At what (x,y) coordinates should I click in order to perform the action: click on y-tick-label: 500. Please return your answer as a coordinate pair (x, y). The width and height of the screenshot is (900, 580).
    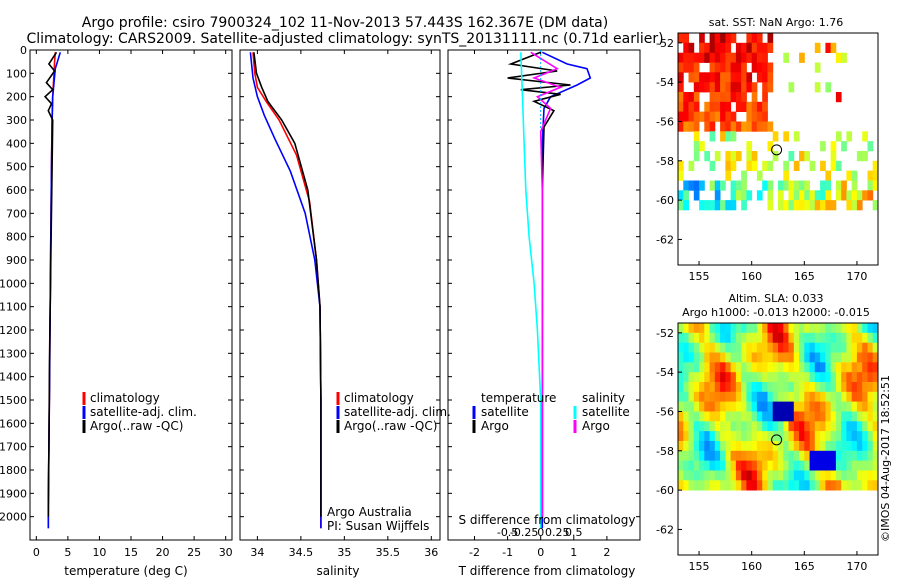
    Looking at the image, I should click on (16, 167).